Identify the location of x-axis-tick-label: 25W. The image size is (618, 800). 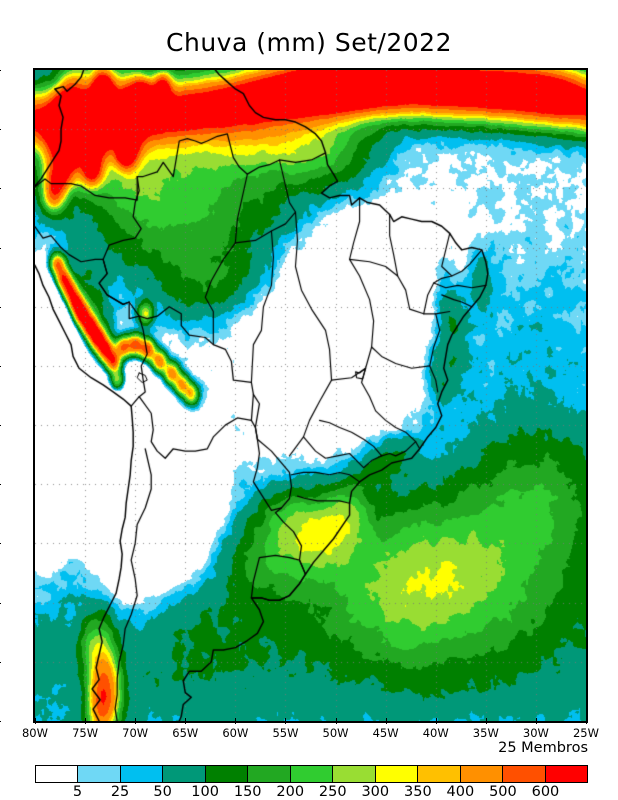
(586, 733).